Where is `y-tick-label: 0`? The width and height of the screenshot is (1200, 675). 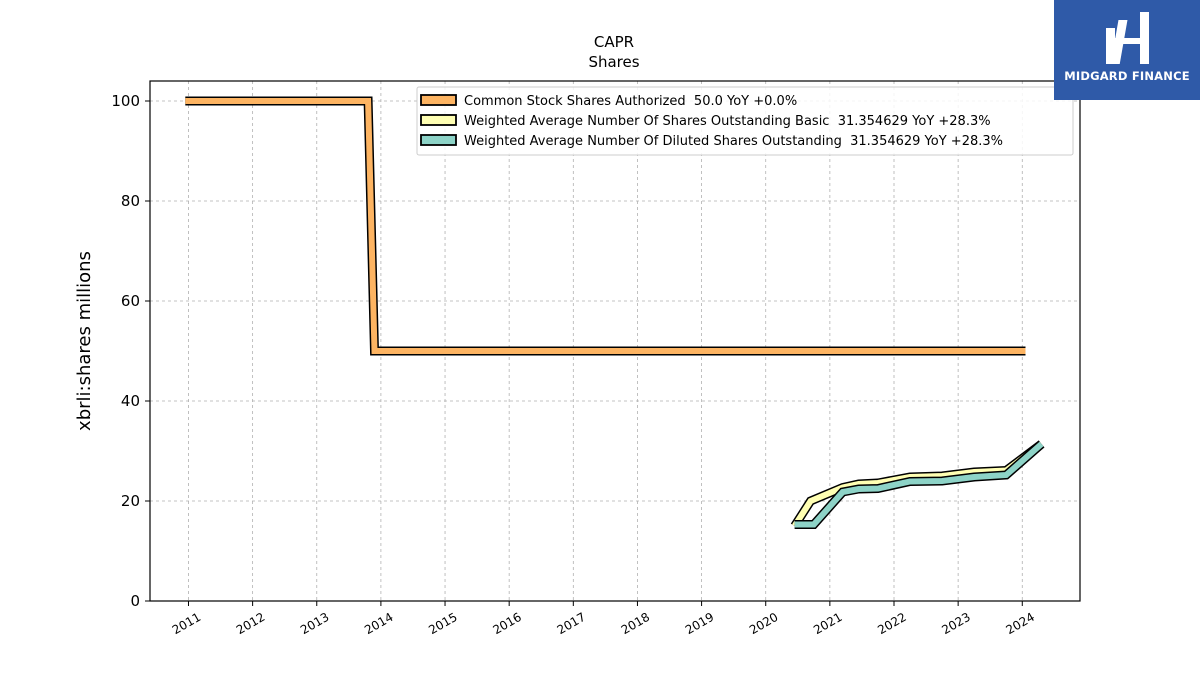 y-tick-label: 0 is located at coordinates (135, 601).